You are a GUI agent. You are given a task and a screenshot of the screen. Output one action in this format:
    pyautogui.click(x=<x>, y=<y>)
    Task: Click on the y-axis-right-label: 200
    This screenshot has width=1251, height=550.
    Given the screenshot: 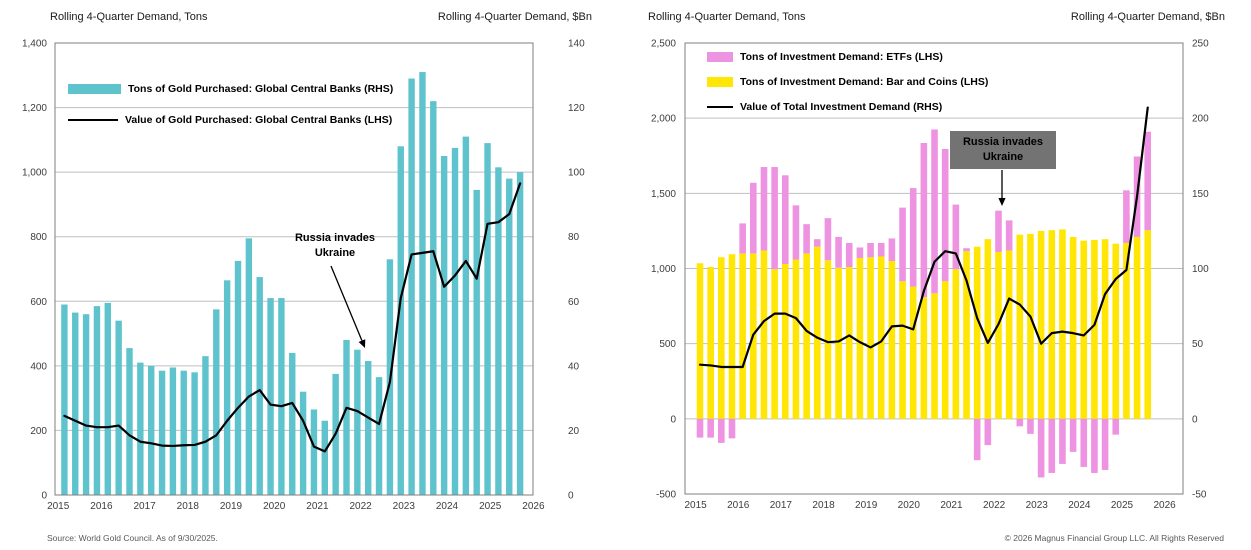 What is the action you would take?
    pyautogui.click(x=1200, y=119)
    